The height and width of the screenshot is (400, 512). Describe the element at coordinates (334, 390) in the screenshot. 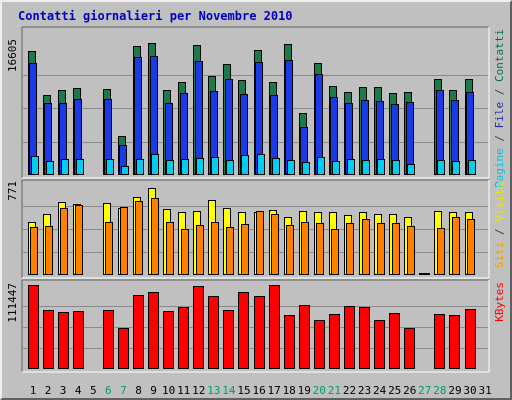

I see `x-tick-label: 21` at that location.